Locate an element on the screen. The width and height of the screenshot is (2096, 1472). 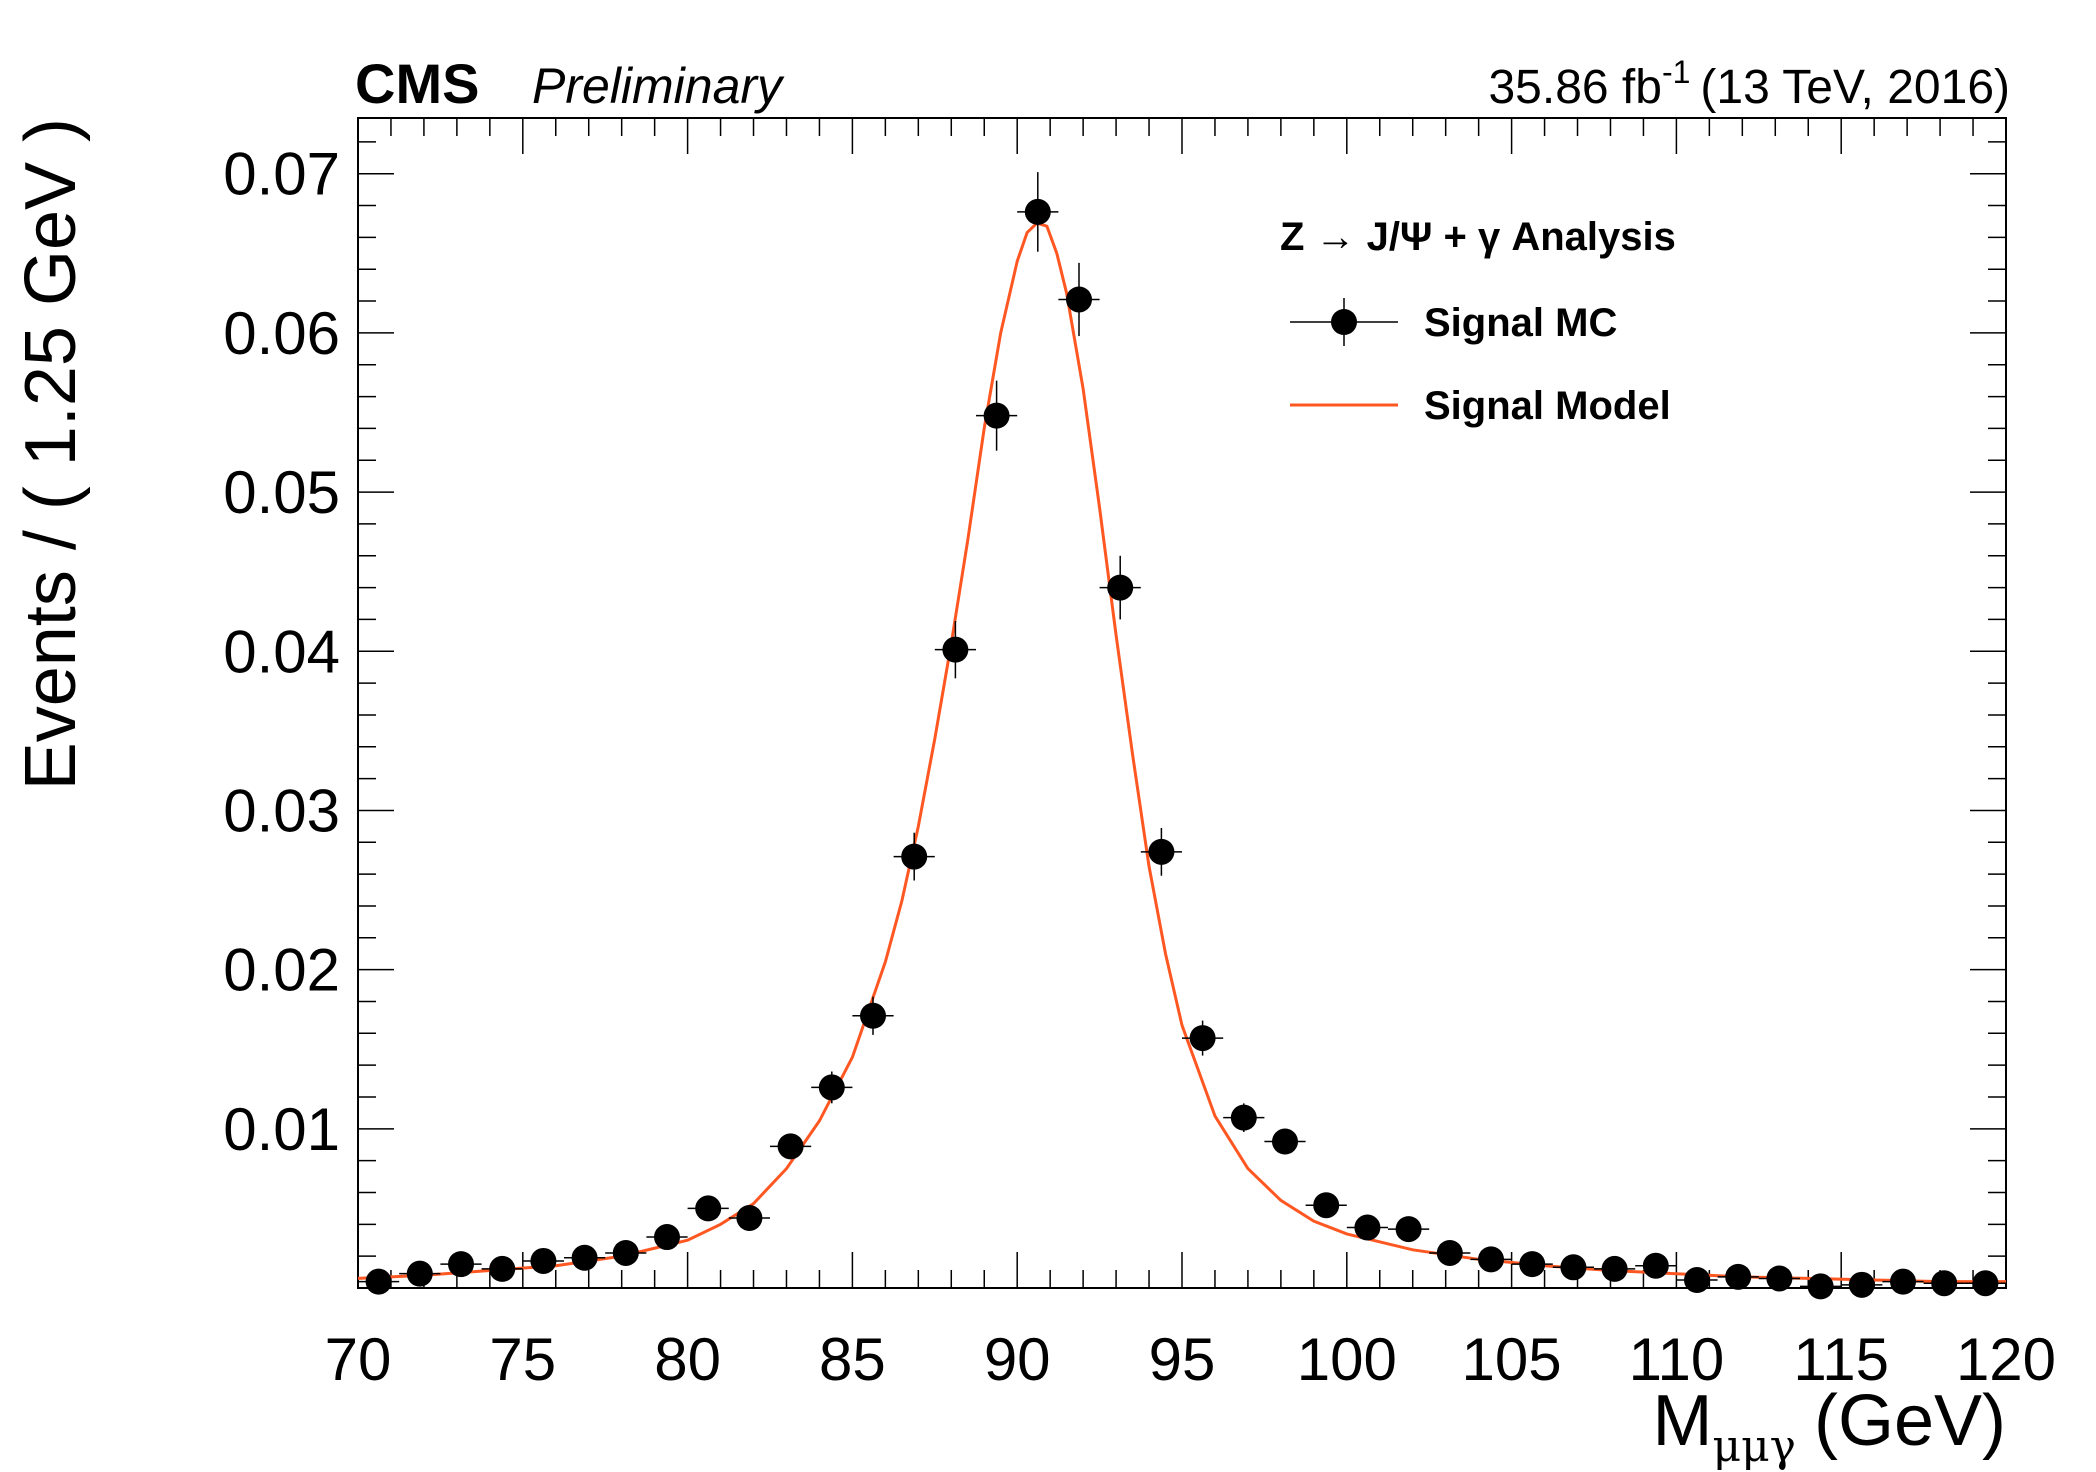
y-tick-label: 0.04 is located at coordinates (281, 651).